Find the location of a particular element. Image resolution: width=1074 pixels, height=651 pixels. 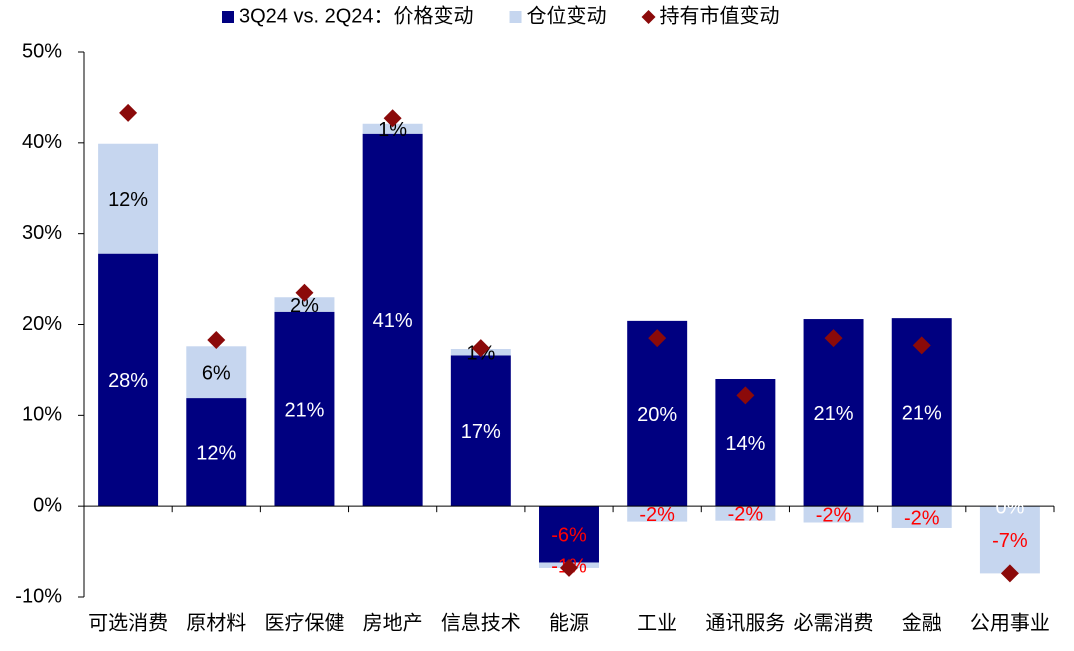

y-tick-label: 30% is located at coordinates (42, 233).